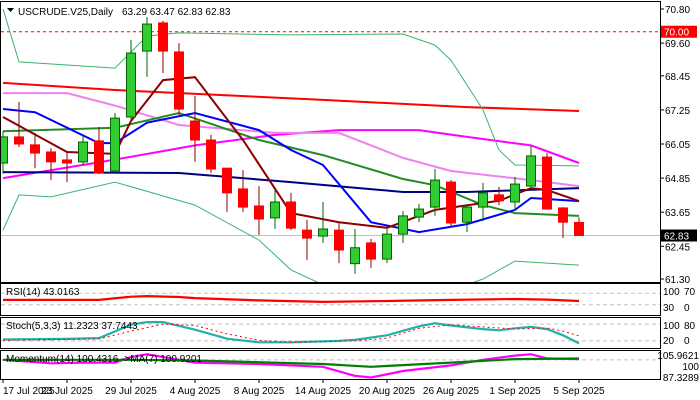  What do you see at coordinates (677, 179) in the screenshot?
I see `price-tick-label: 64.85` at bounding box center [677, 179].